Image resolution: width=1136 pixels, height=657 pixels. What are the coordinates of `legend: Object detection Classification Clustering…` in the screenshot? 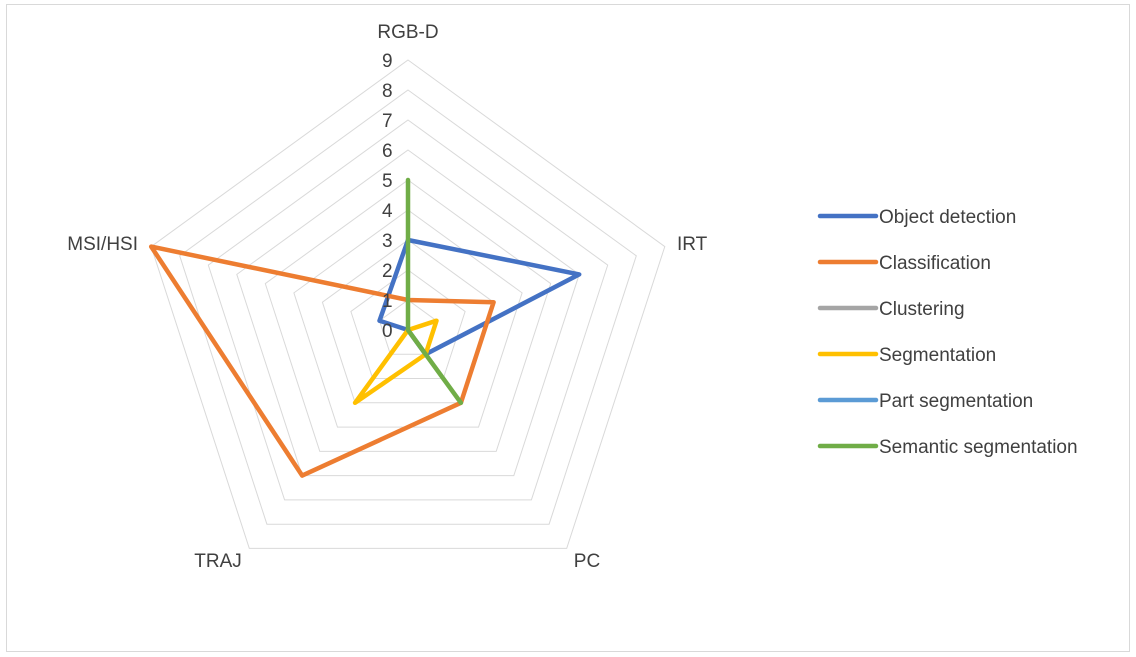 It's located at (947, 332).